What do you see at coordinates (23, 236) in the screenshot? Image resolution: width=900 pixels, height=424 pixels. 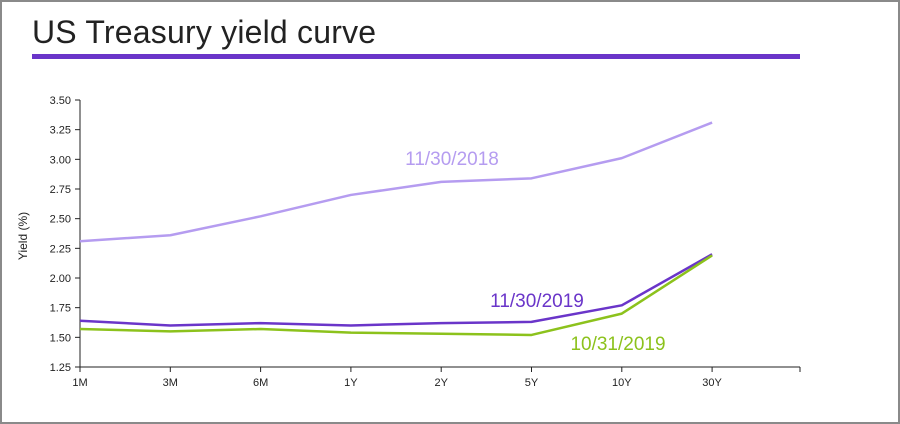 I see `y-axis-label: Yield (%)` at bounding box center [23, 236].